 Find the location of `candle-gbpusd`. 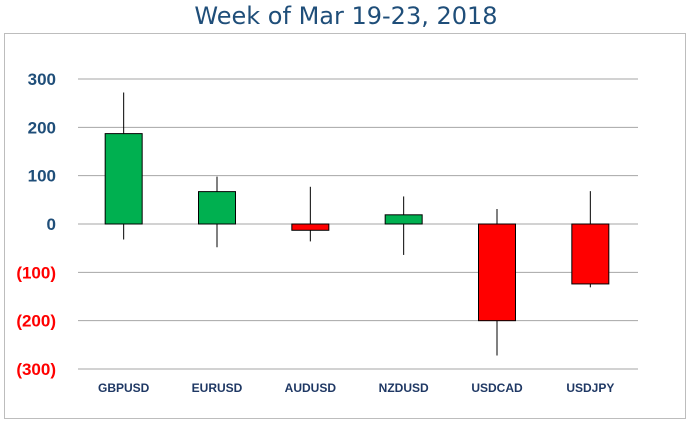

candle-gbpusd is located at coordinates (123, 166).